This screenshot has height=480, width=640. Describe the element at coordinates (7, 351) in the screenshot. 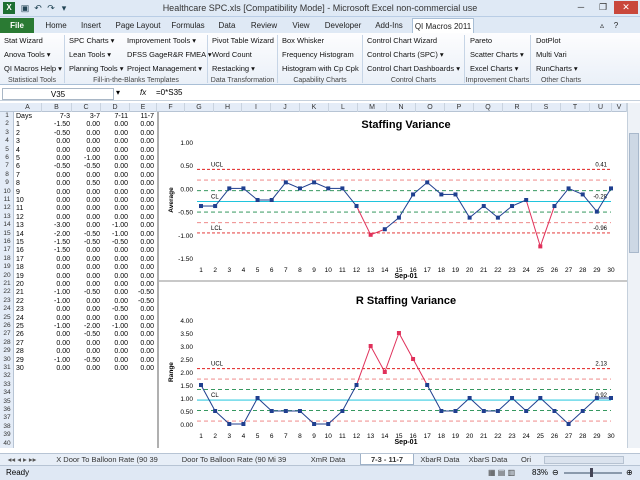

I see `row-header: 29` at that location.